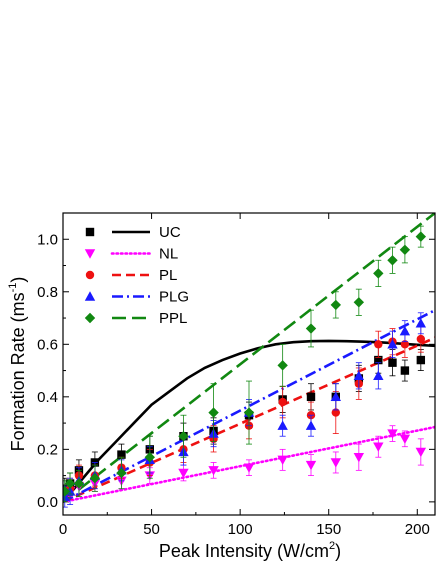 The height and width of the screenshot is (564, 436). Describe the element at coordinates (63, 529) in the screenshot. I see `x-tick-label: 0` at that location.